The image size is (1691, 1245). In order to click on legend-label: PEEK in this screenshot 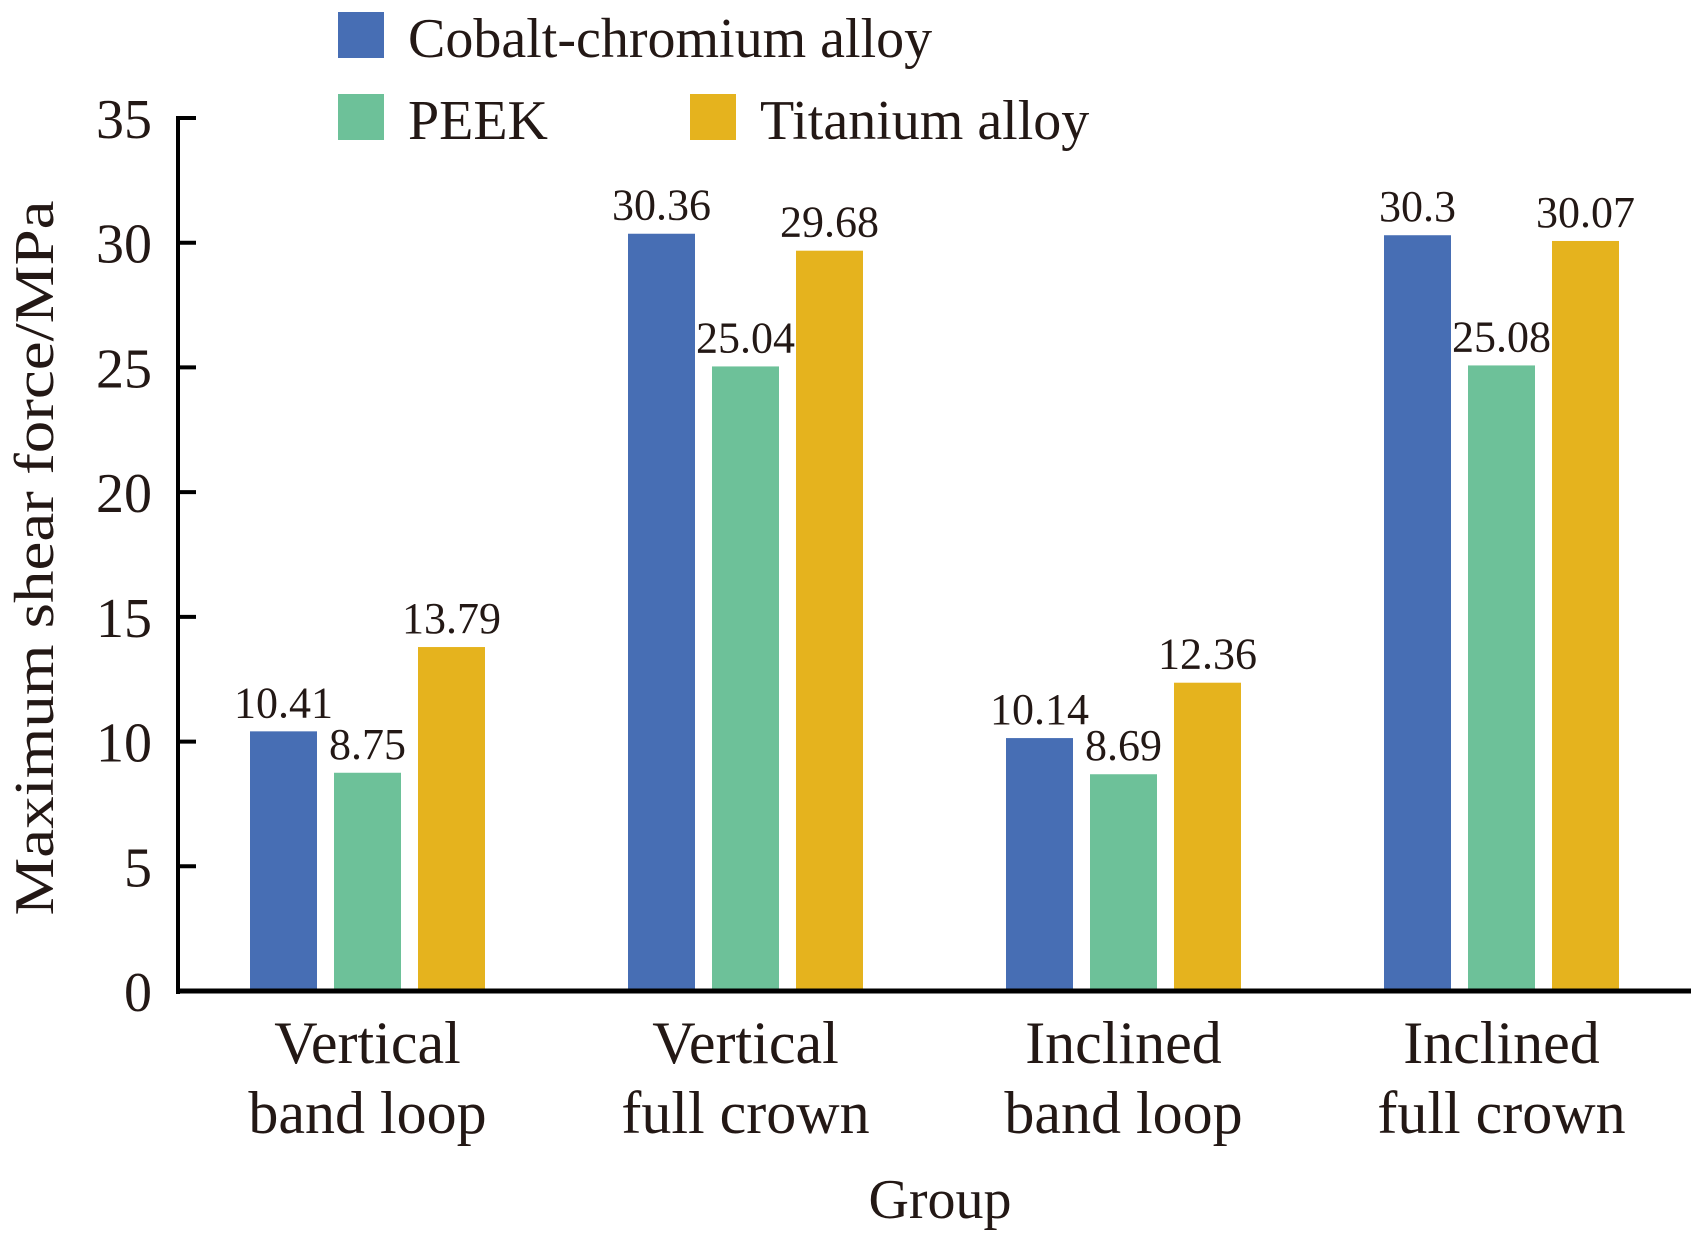, I will do `click(478, 121)`.